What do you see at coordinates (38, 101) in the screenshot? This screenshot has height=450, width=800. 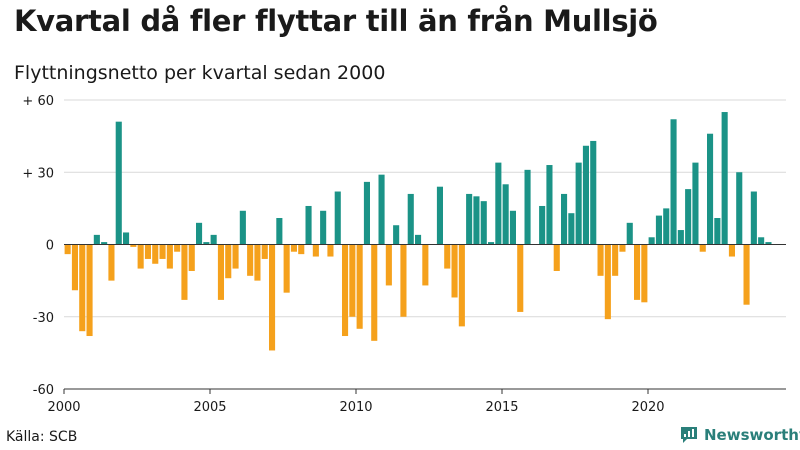 I see `y-tick-label: + 60` at bounding box center [38, 101].